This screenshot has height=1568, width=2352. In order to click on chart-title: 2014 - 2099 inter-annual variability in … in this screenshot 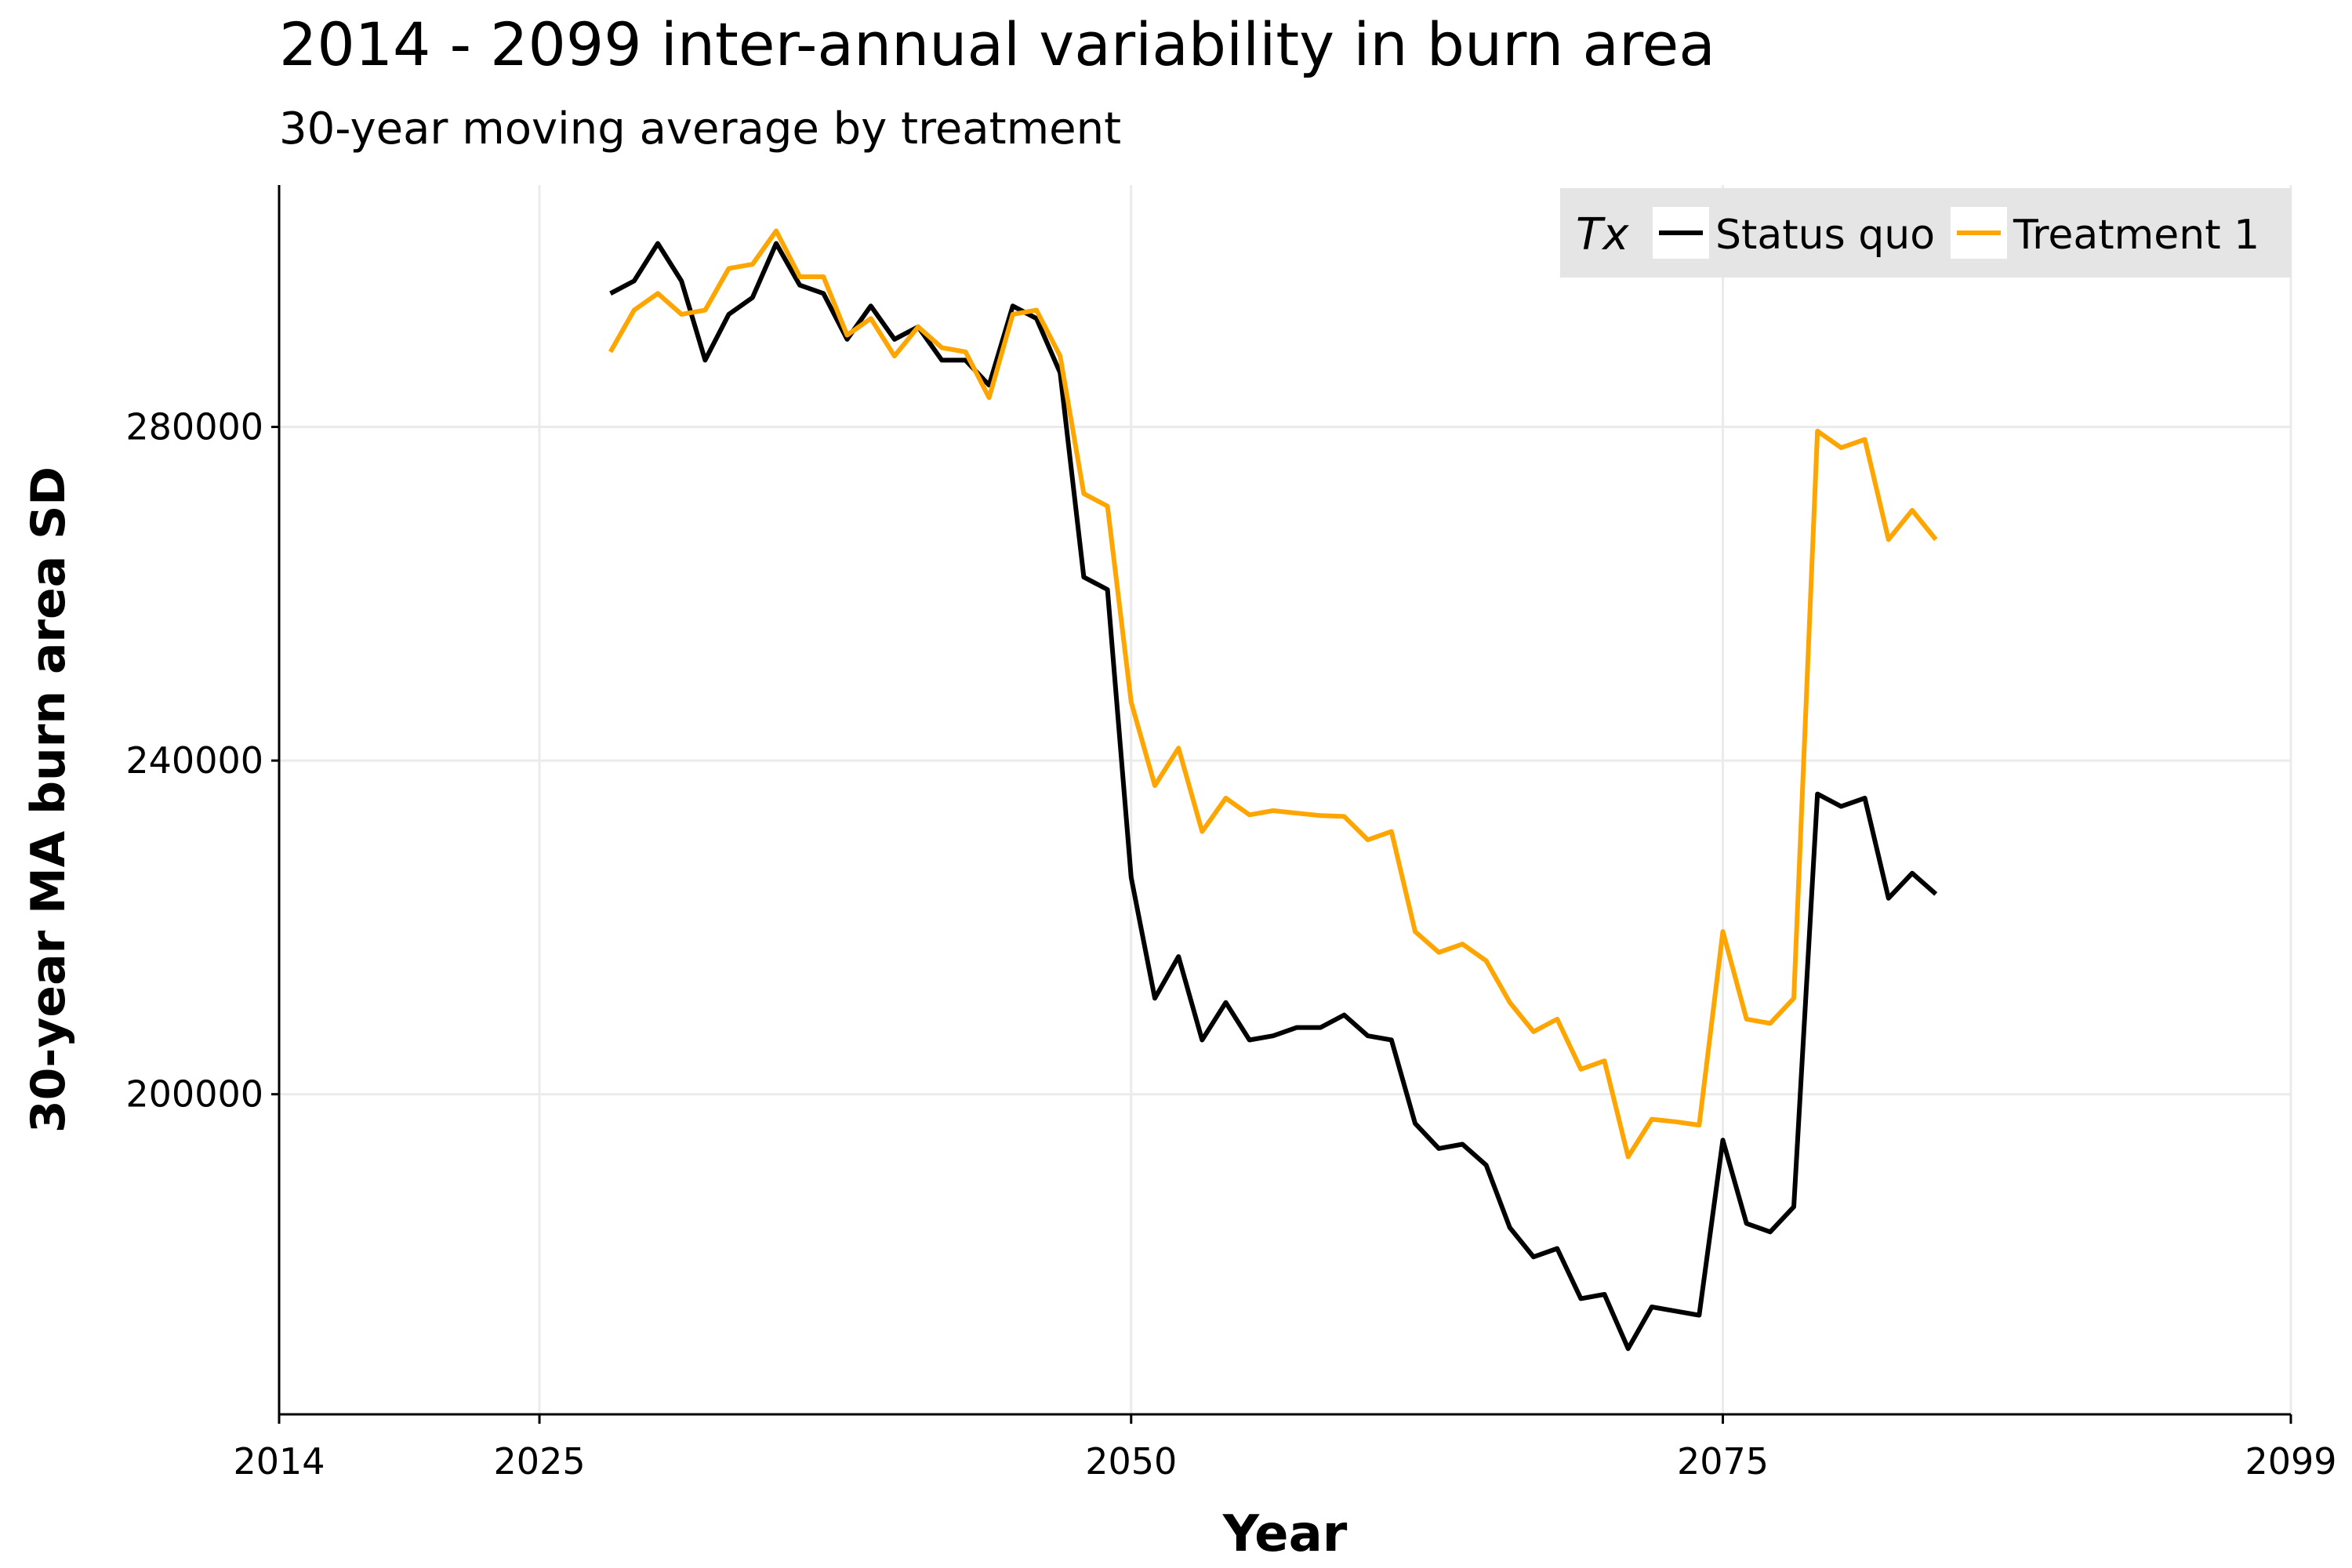, I will do `click(997, 44)`.